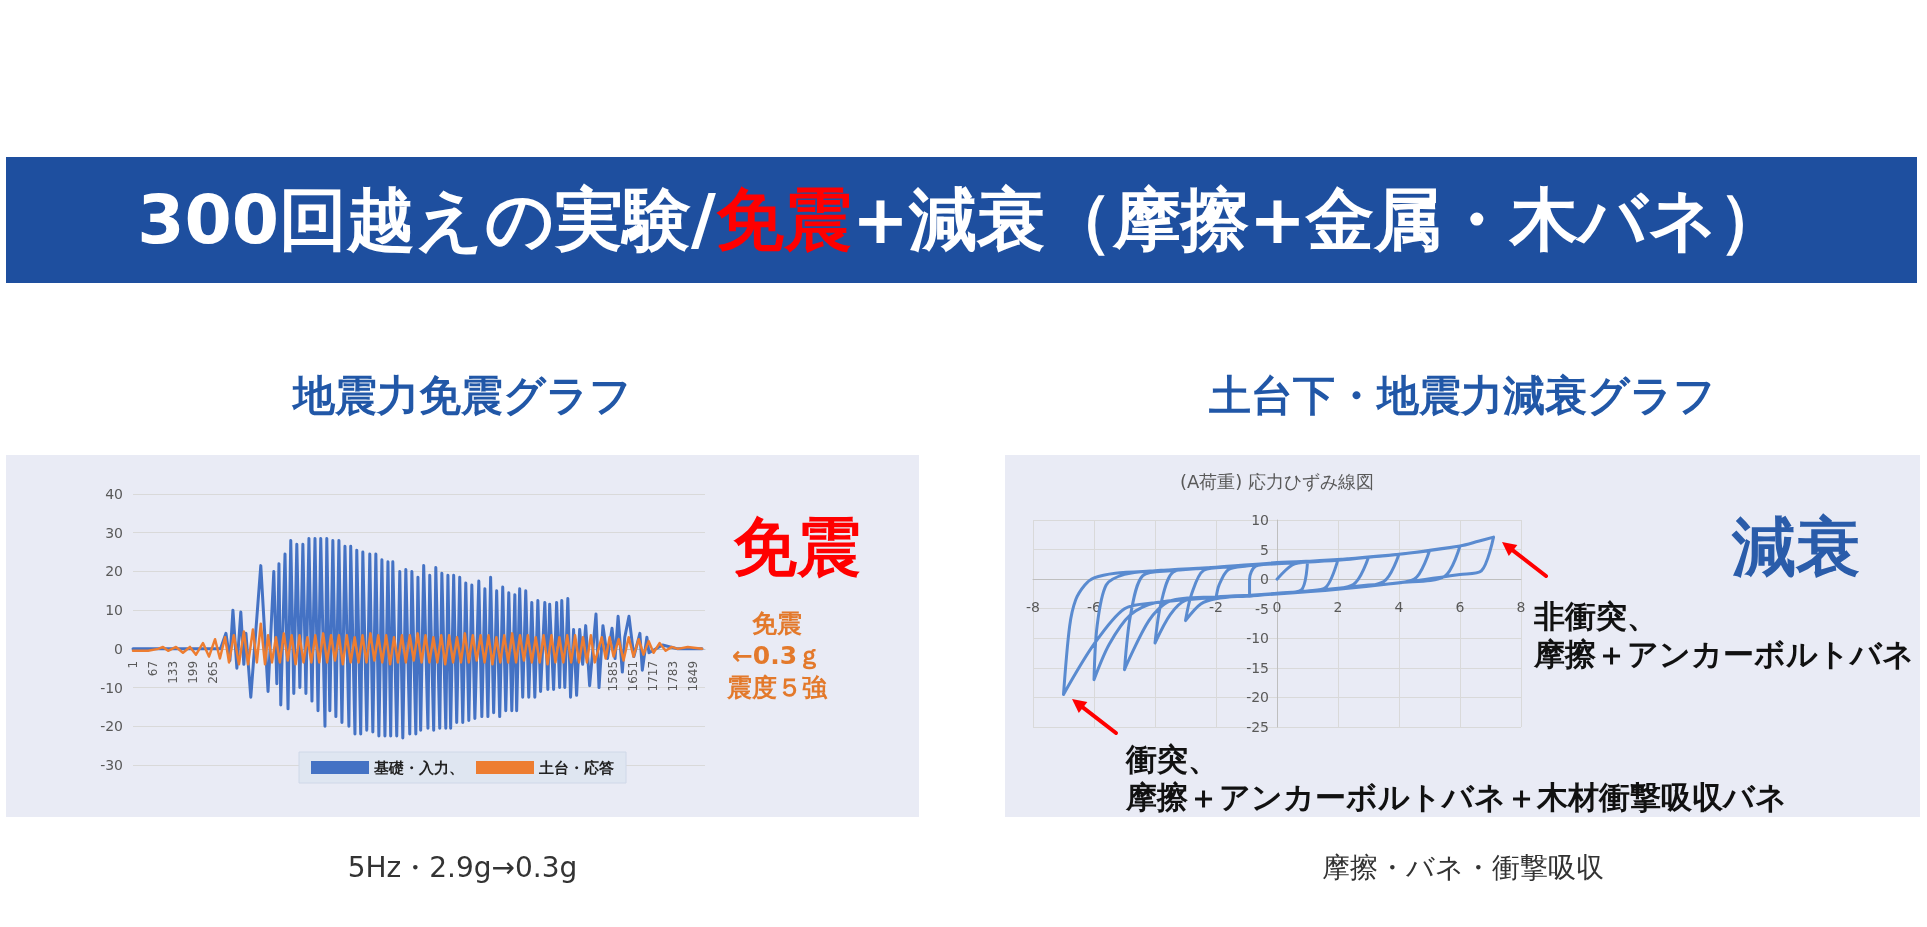  I want to click on chart-title: 地震力免震グラフ, so click(462, 395).